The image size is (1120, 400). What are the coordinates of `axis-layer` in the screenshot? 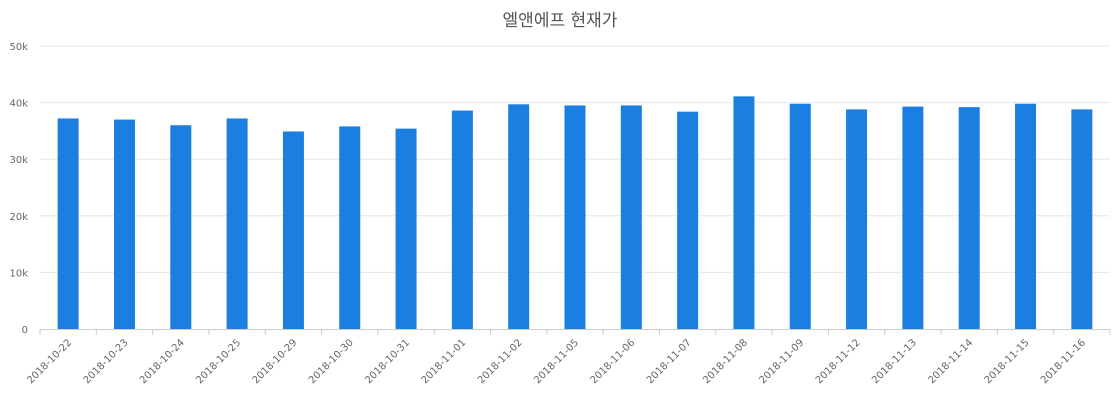 It's located at (575, 332).